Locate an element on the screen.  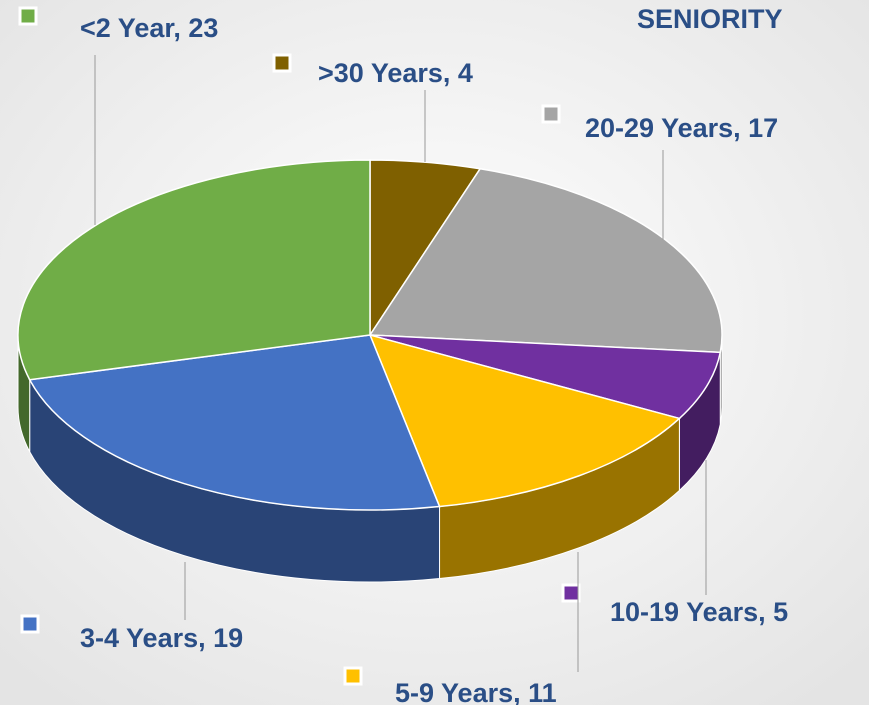
chart-title: SENIORITY is located at coordinates (710, 19).